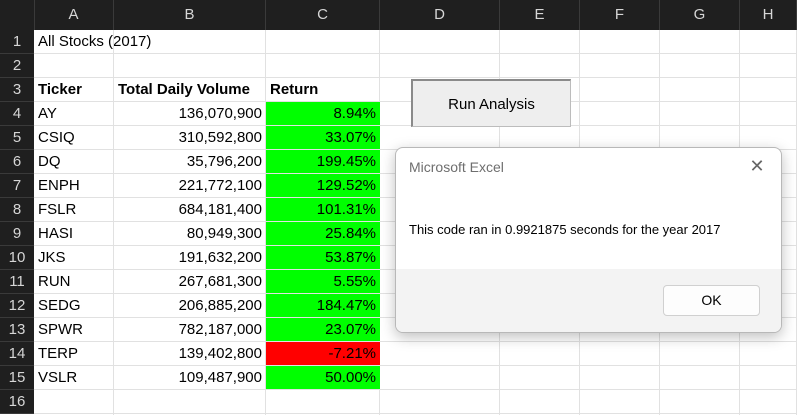  I want to click on ticker-cell: JKS, so click(52, 257).